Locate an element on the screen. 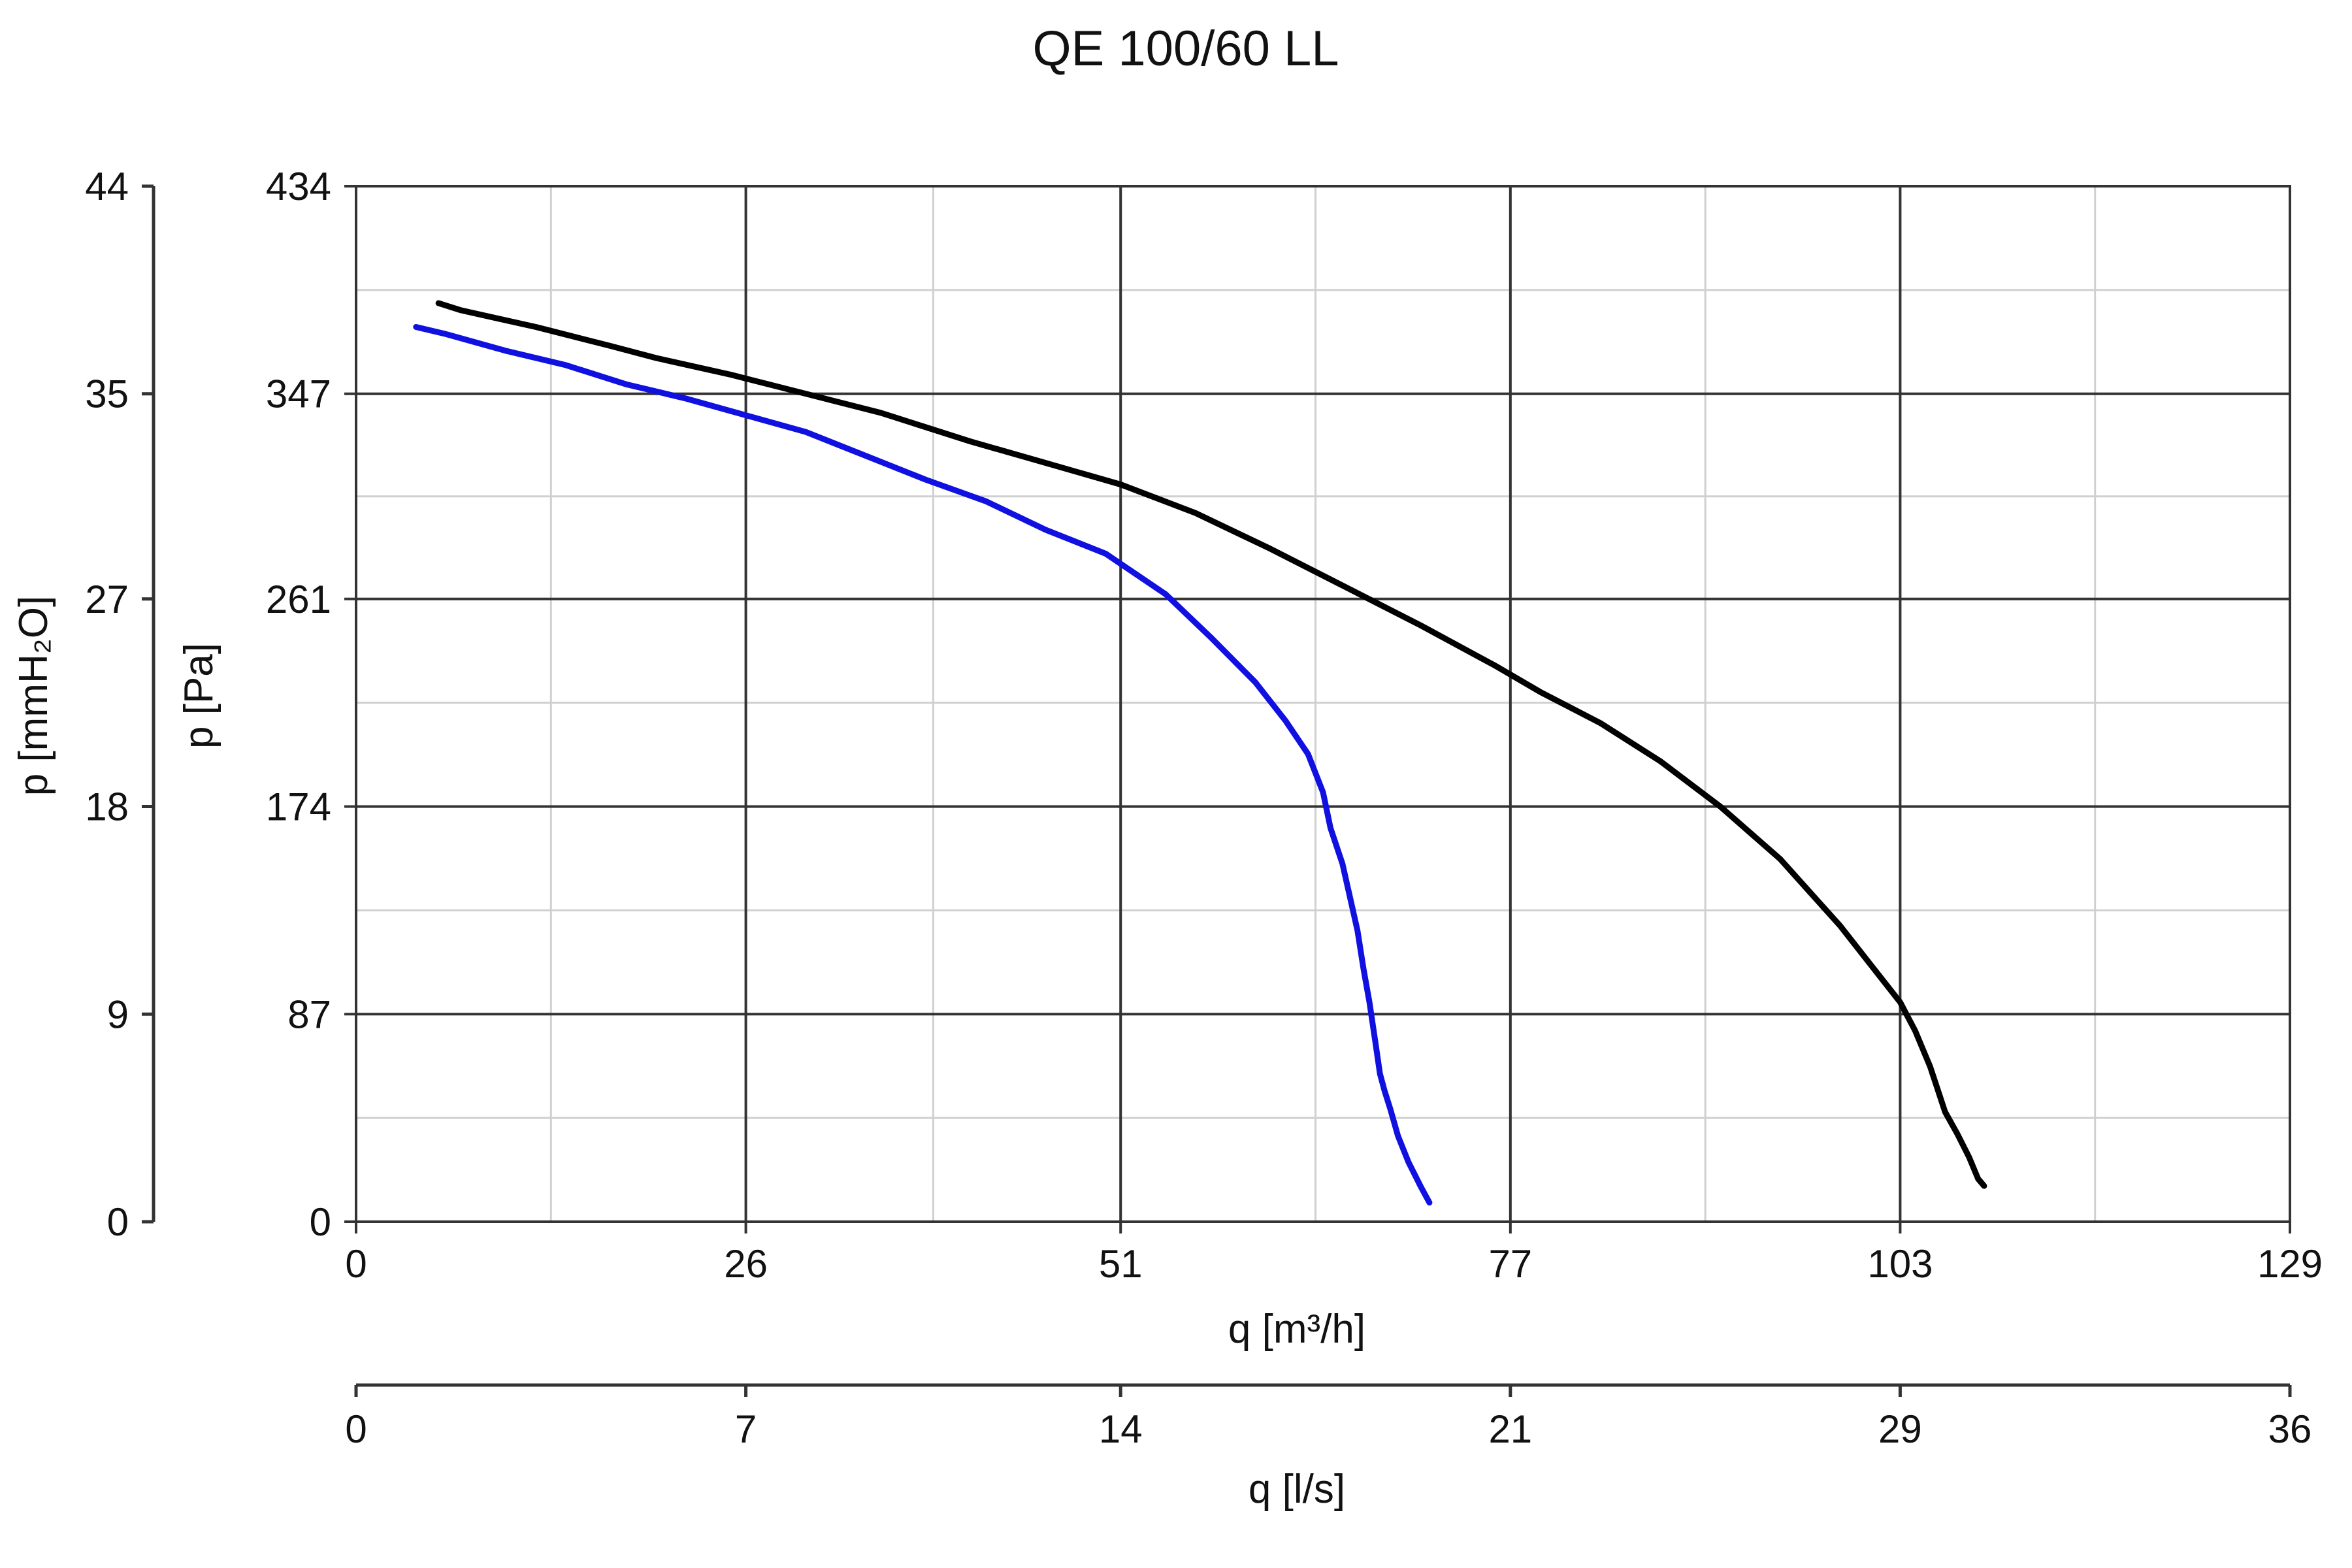  x-axis-secondary-tick-label: 36 is located at coordinates (2290, 1429).